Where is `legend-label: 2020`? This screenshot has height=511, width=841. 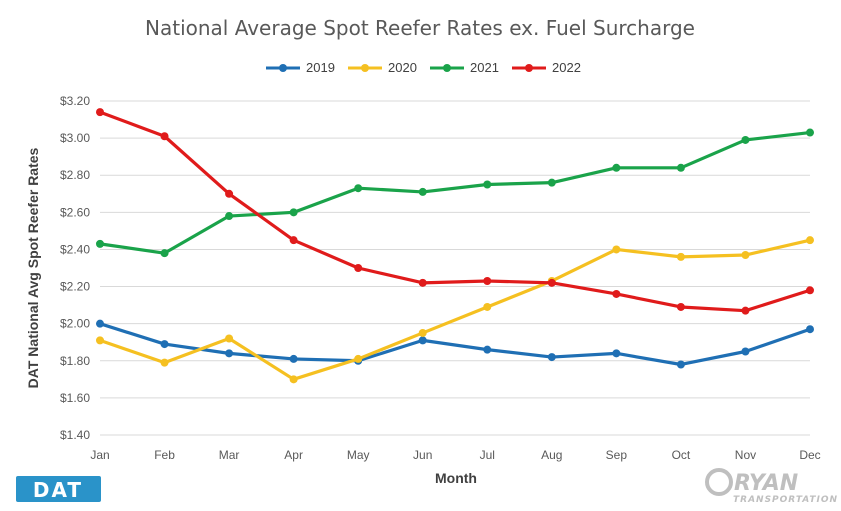 legend-label: 2020 is located at coordinates (402, 67).